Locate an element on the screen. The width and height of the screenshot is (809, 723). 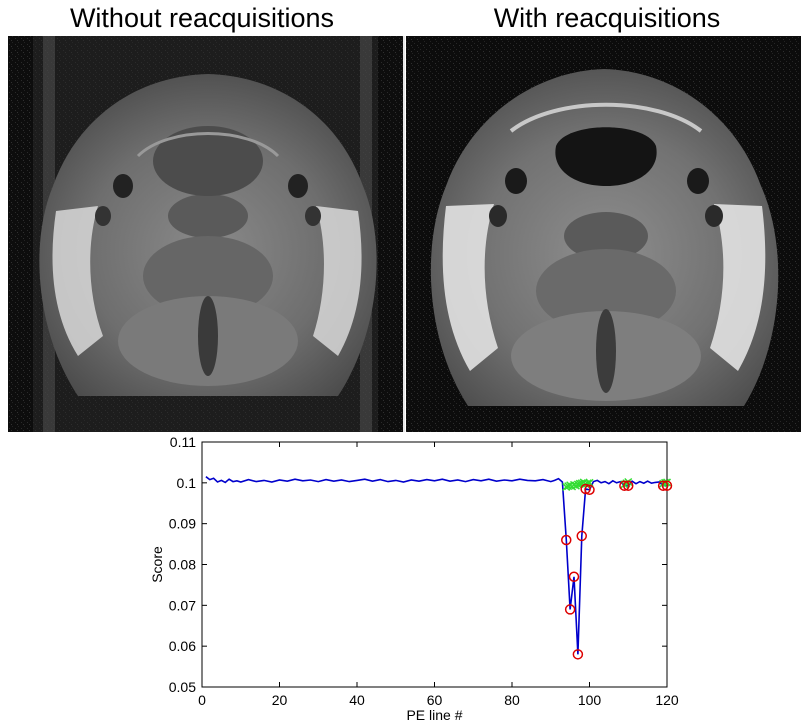
y-tick-label: 0.11 is located at coordinates (183, 442).